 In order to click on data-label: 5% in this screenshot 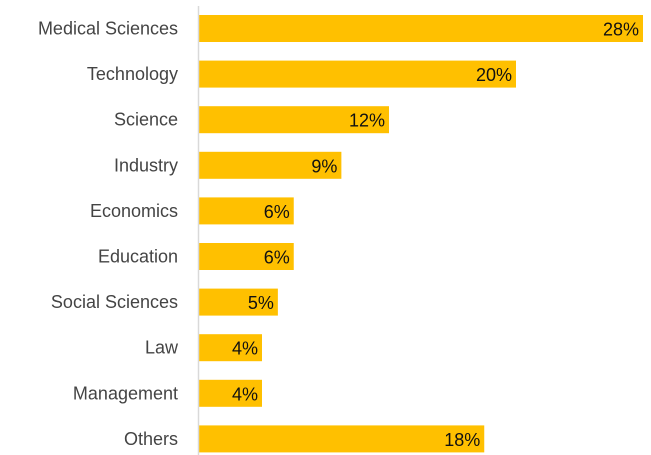, I will do `click(261, 303)`.